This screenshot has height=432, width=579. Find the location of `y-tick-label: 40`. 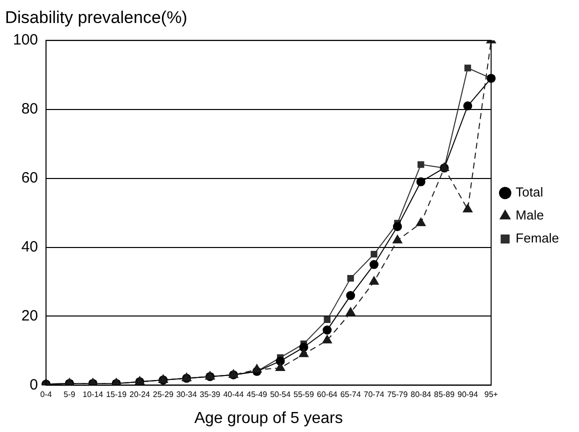

y-tick-label: 40 is located at coordinates (29, 247).